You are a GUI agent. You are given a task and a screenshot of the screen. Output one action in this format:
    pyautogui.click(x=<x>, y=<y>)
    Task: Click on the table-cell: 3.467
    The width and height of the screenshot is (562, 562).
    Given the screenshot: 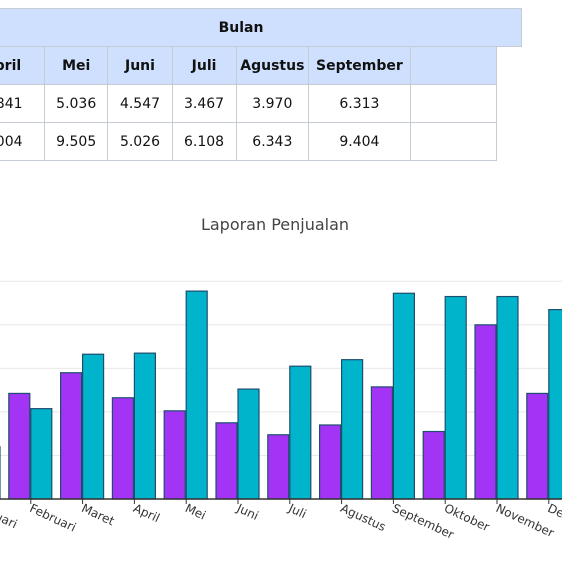 What is the action you would take?
    pyautogui.click(x=204, y=103)
    